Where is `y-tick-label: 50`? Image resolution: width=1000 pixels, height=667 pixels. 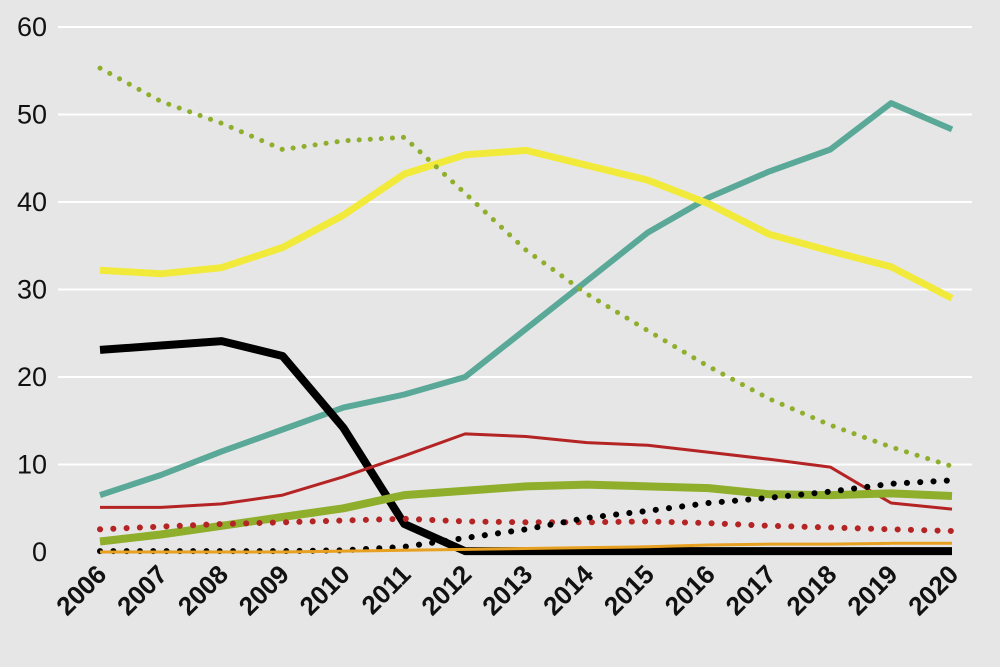
y-tick-label: 50 is located at coordinates (32, 115).